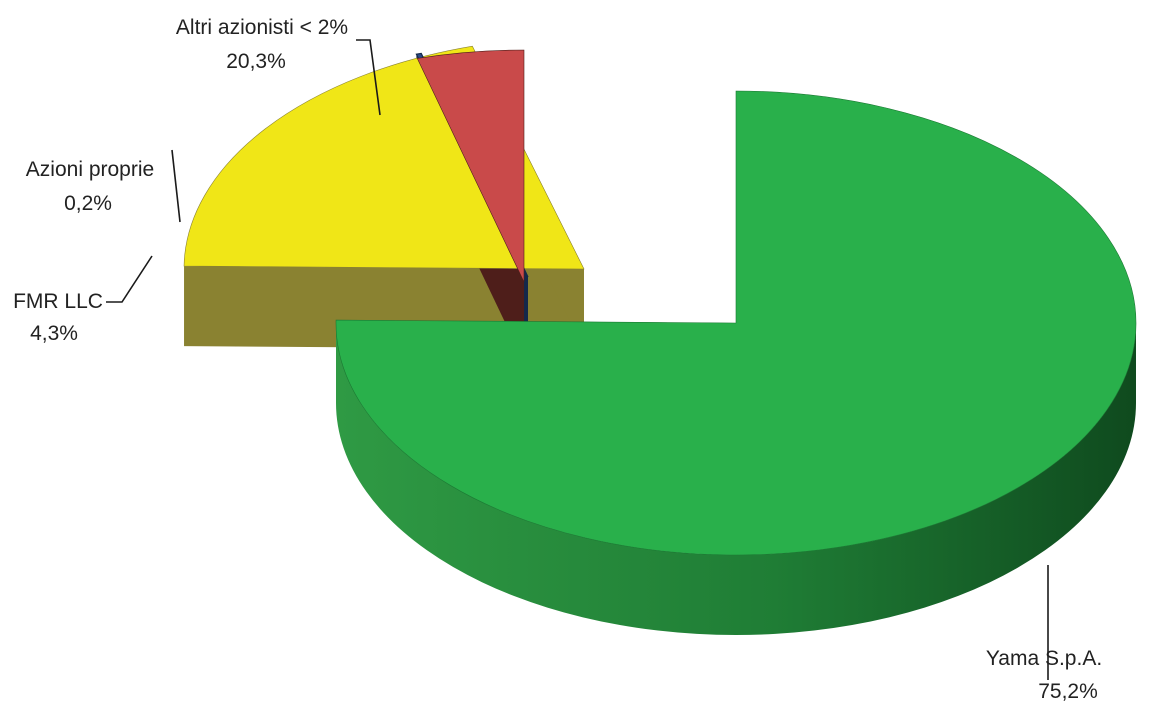  What do you see at coordinates (368, 77) in the screenshot?
I see `leader-line-altri` at bounding box center [368, 77].